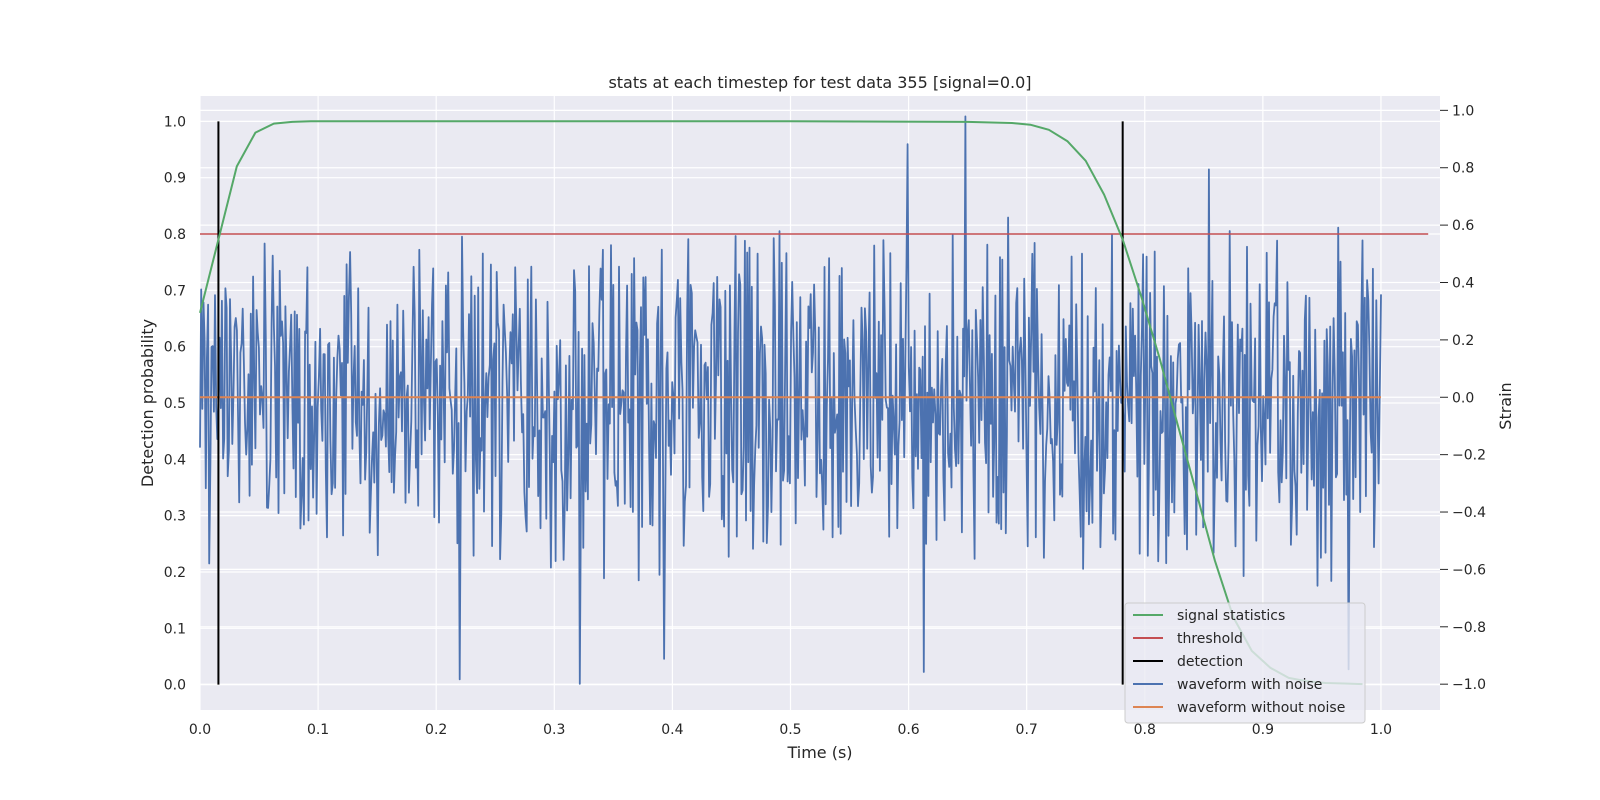 The image size is (1600, 800). I want to click on y-right-tick-label: −0.4, so click(1469, 513).